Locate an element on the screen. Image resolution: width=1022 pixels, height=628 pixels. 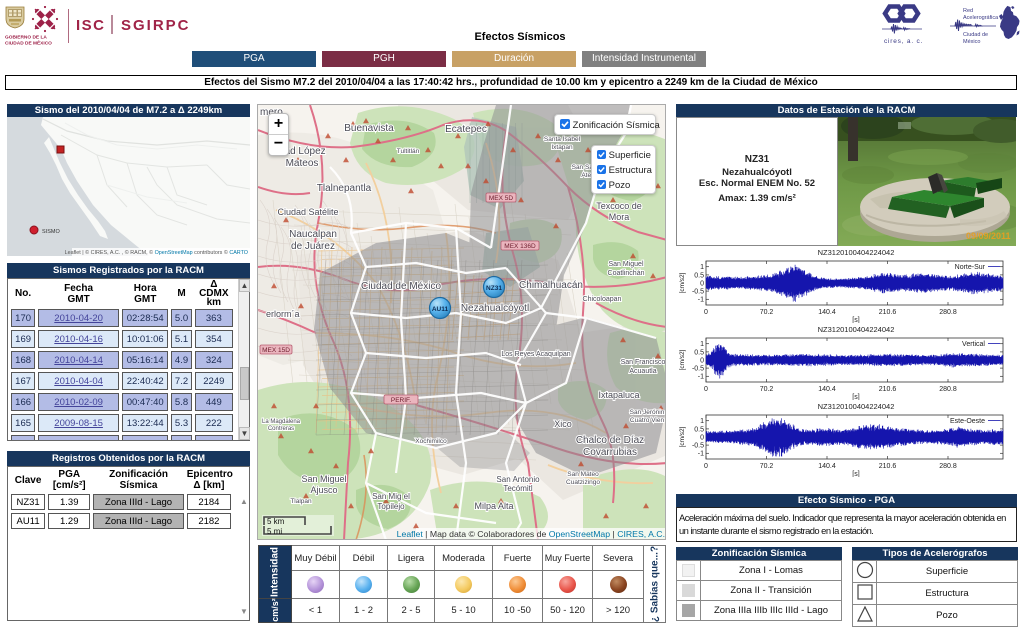
svg-text: San Francisco is located at coordinates (643, 362).